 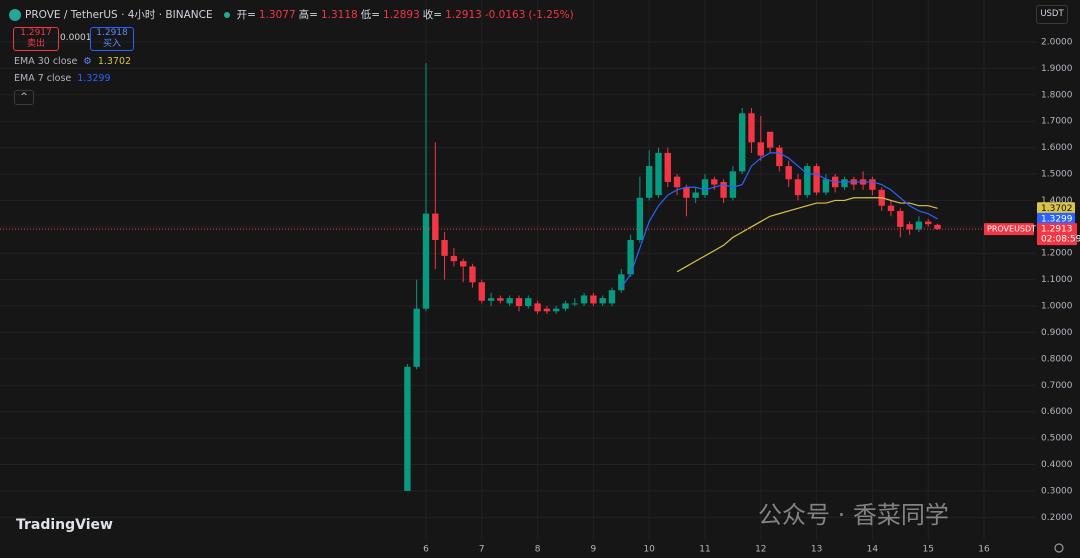 What do you see at coordinates (1011, 229) in the screenshot?
I see `symbol-marker-label: PROVEUSDT` at bounding box center [1011, 229].